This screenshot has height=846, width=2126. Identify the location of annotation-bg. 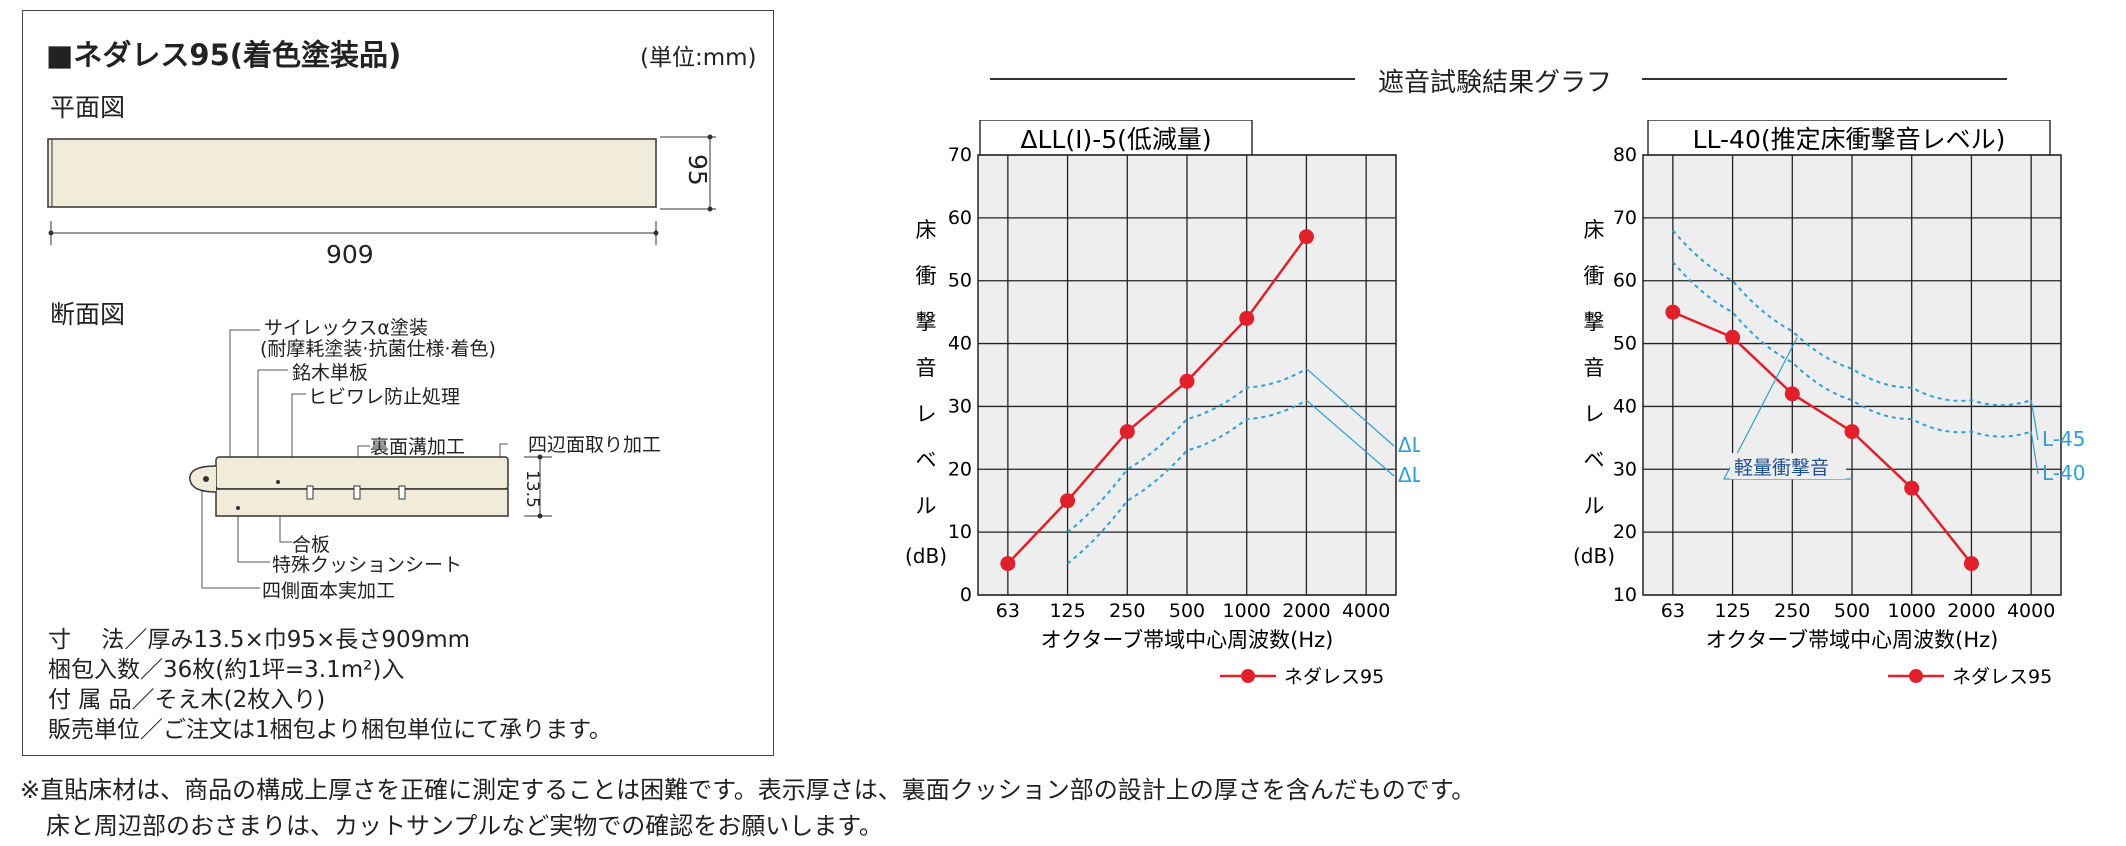
(1788, 466).